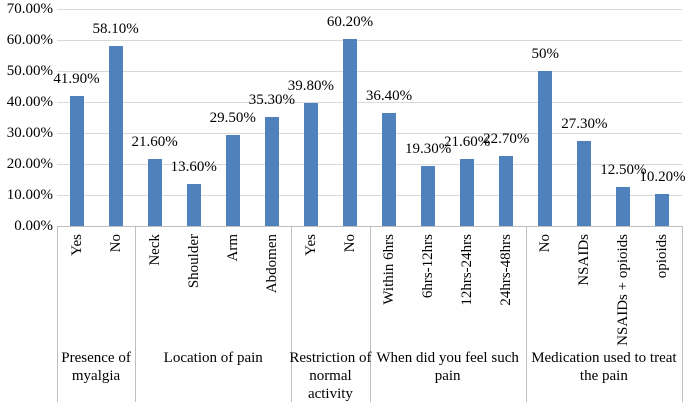  Describe the element at coordinates (29, 40) in the screenshot. I see `y-axis-tick-label: 60.00%` at that location.